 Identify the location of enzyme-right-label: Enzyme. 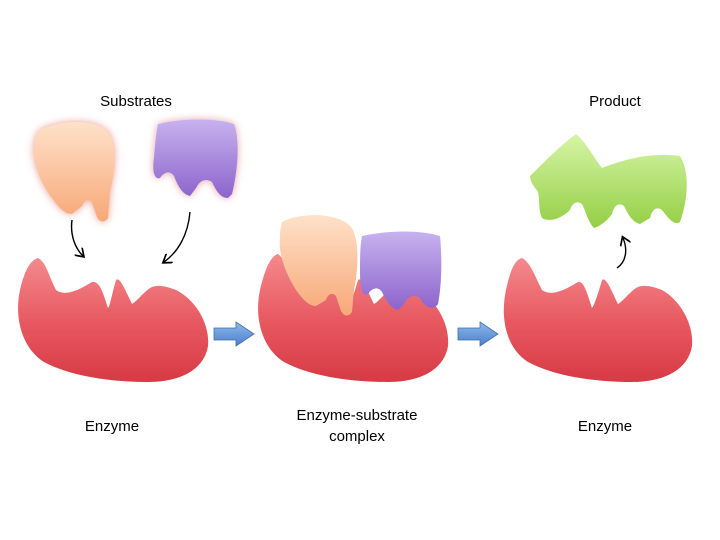
(605, 426).